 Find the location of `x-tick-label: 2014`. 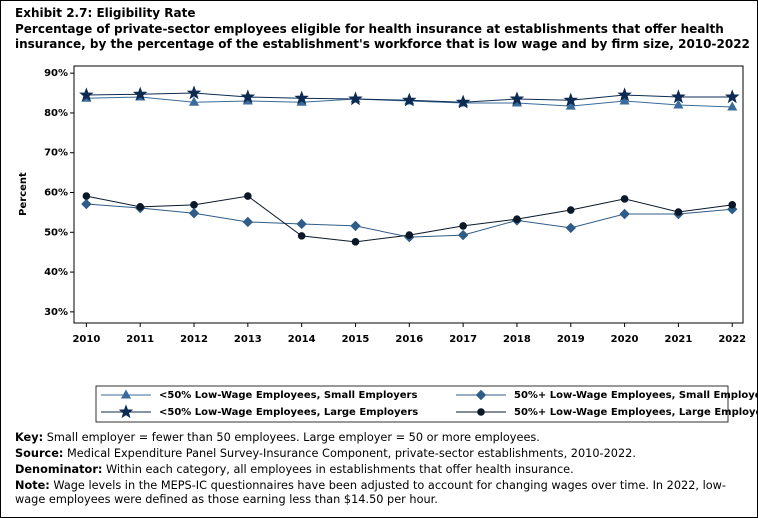

x-tick-label: 2014 is located at coordinates (302, 339).